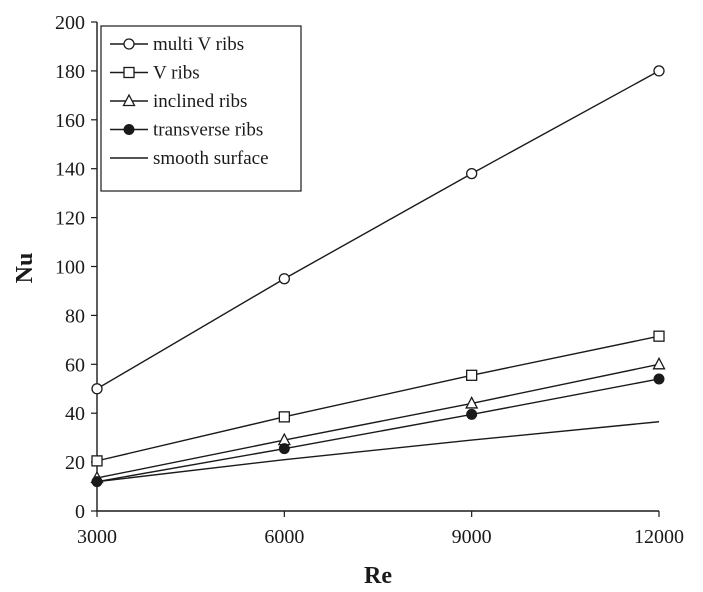 The height and width of the screenshot is (592, 703). Describe the element at coordinates (211, 158) in the screenshot. I see `legend-label: smooth surface` at that location.